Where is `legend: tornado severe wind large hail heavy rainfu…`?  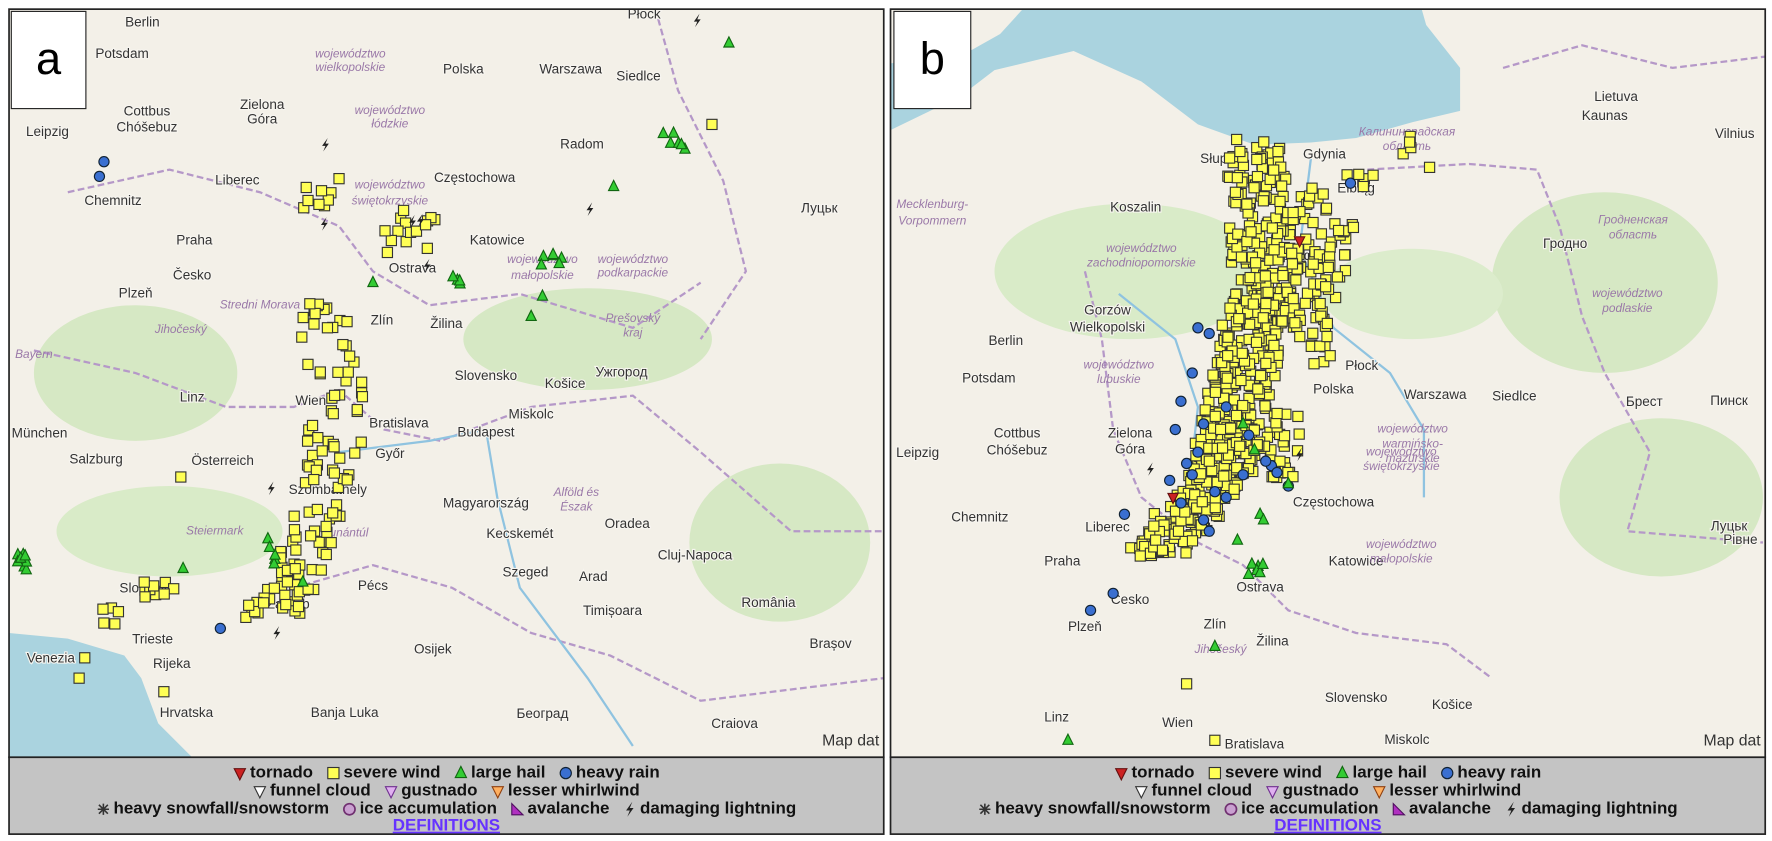
legend: tornado severe wind large hail heavy rainfu… is located at coordinates (1328, 799).